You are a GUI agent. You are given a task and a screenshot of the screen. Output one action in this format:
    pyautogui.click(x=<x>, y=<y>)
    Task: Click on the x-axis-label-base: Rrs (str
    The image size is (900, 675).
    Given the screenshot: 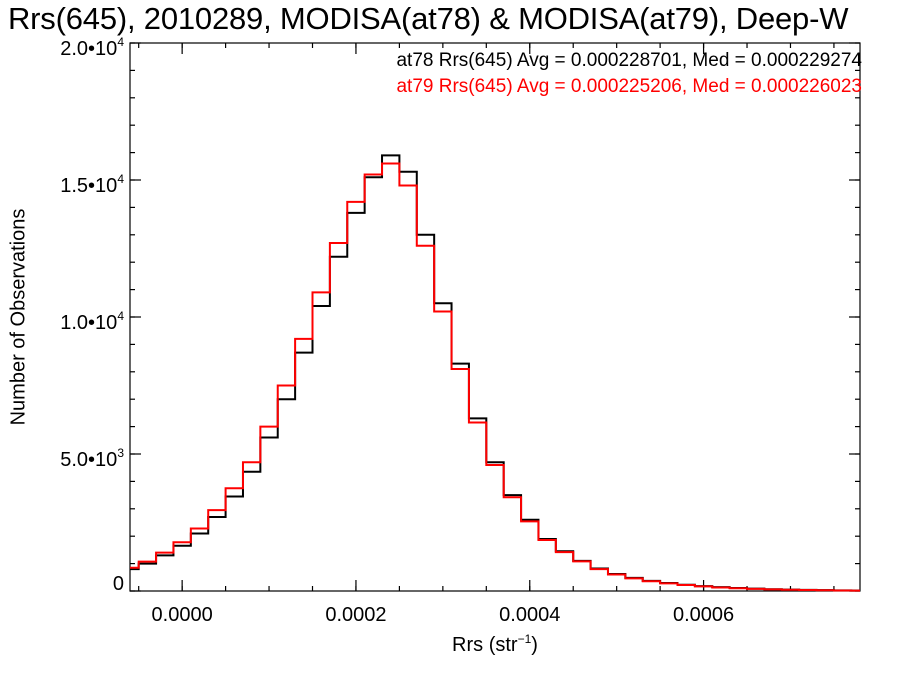 What is the action you would take?
    pyautogui.click(x=485, y=645)
    